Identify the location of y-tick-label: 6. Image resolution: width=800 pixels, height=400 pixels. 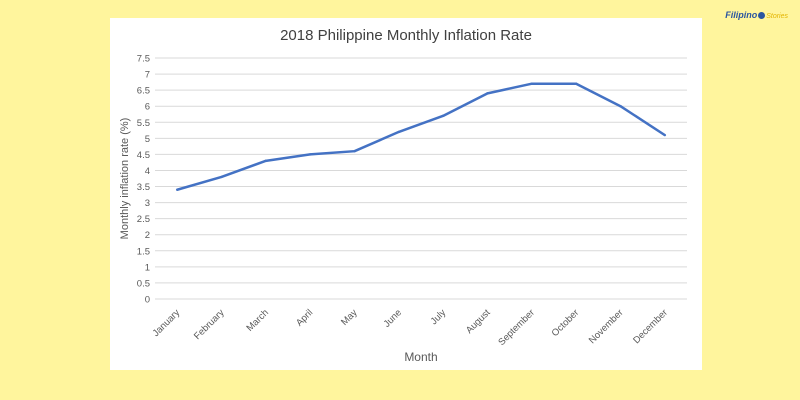
(147, 107).